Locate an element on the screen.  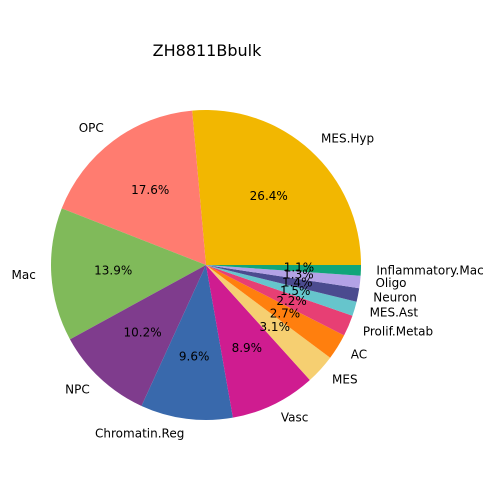
slice-label: MES.Ast is located at coordinates (394, 313).